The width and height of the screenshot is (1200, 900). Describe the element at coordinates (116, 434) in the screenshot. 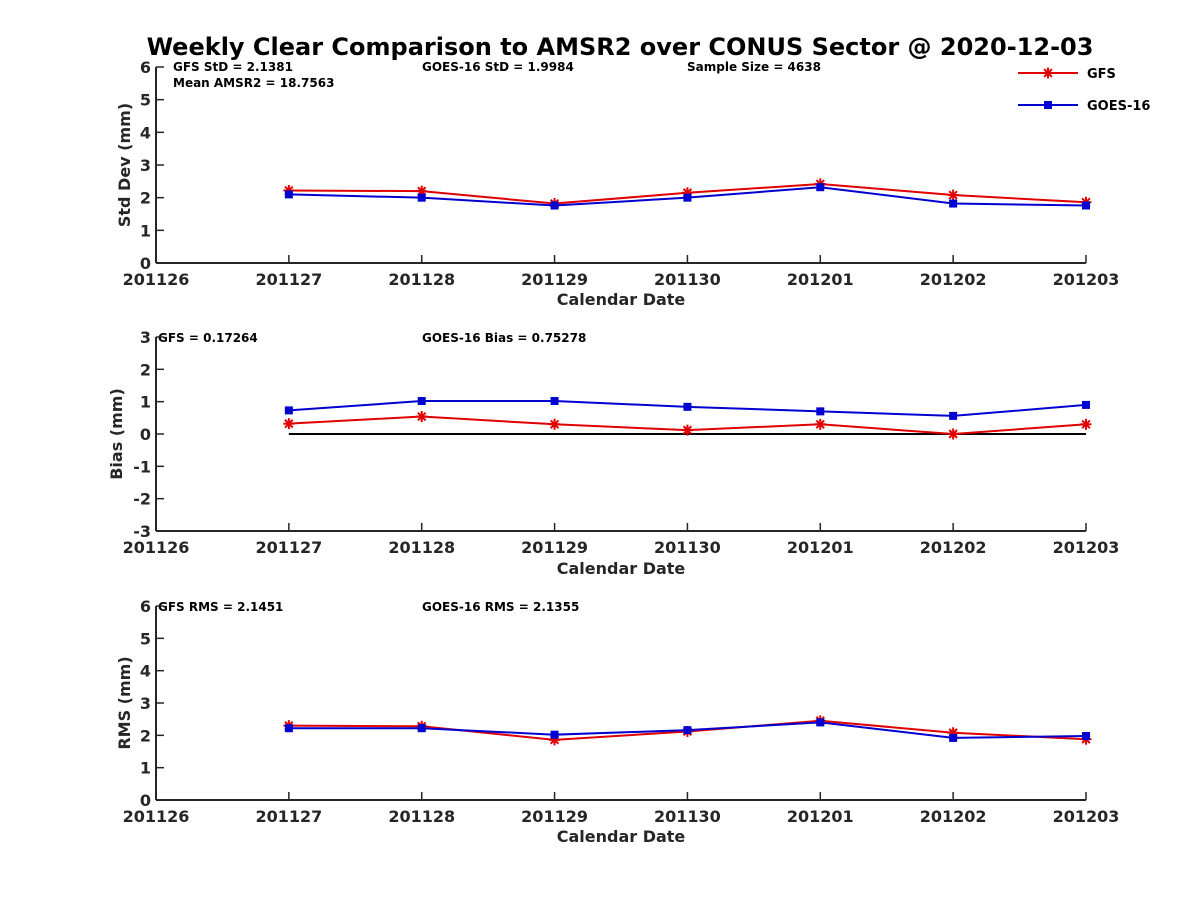

I see `y-axis-label: Bias (mm)` at that location.